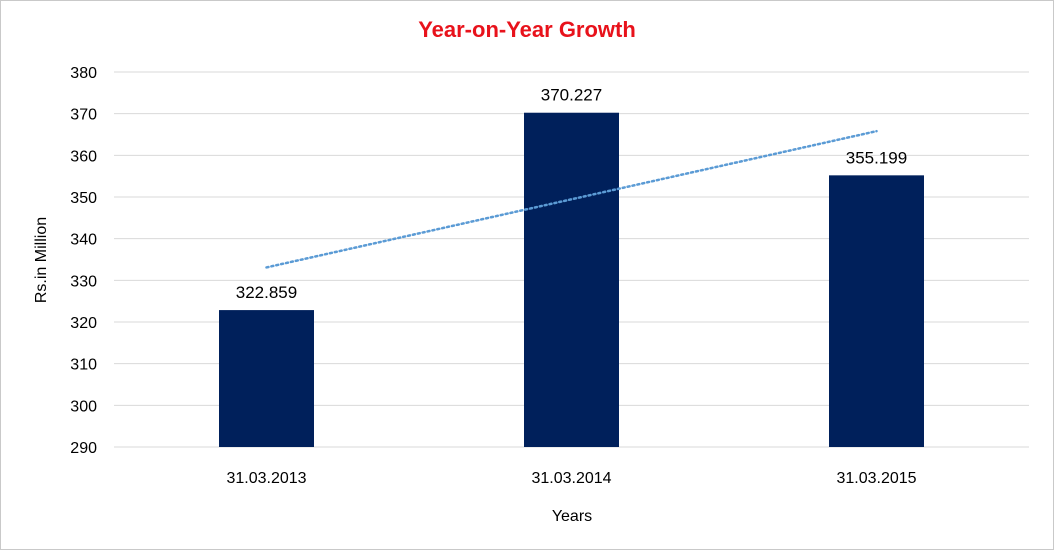  Describe the element at coordinates (83, 261) in the screenshot. I see `y-axis-ticks: 290 300 310 320 330 340 350 360 370 380` at that location.